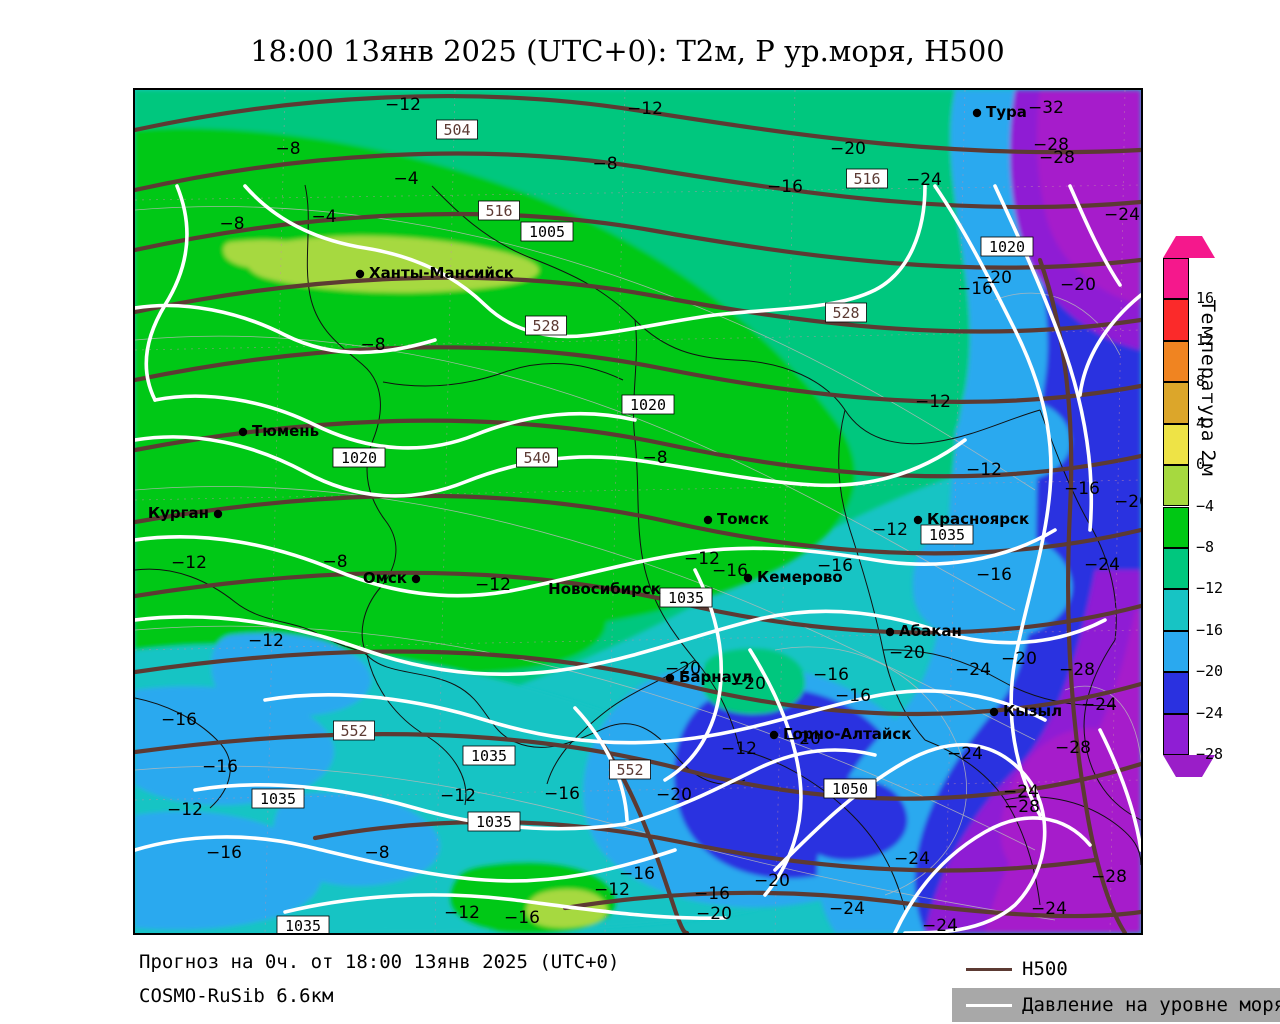 The width and height of the screenshot is (1280, 1024). Describe the element at coordinates (1189, 766) in the screenshot. I see `colorbar-arrow-bottom` at that location.